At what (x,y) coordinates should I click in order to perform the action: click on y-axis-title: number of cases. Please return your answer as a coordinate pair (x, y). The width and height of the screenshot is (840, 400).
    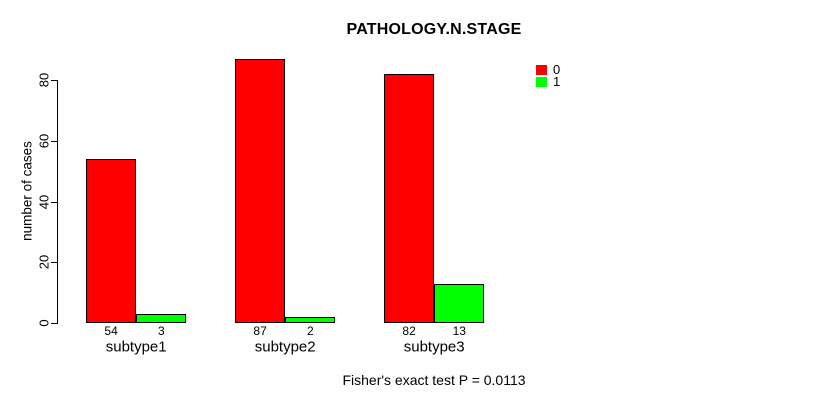
    Looking at the image, I should click on (27, 191).